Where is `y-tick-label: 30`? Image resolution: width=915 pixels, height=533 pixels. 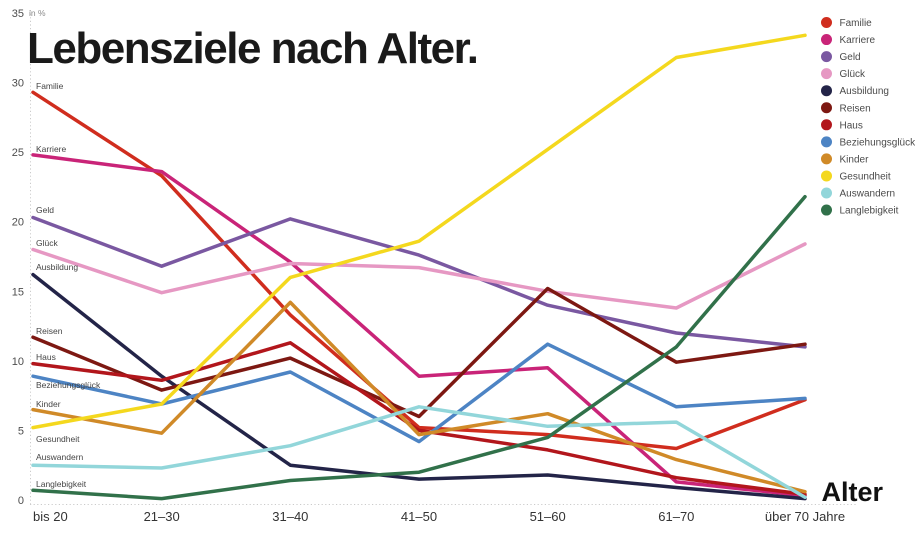 y-tick-label: 30 is located at coordinates (18, 84).